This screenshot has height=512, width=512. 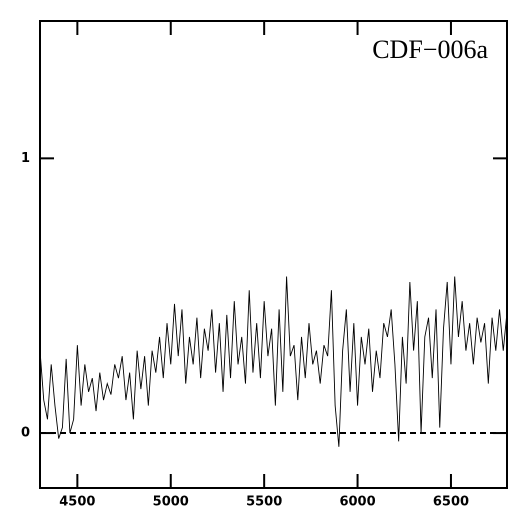 I want to click on x-tick-label: 5000, so click(x=171, y=502).